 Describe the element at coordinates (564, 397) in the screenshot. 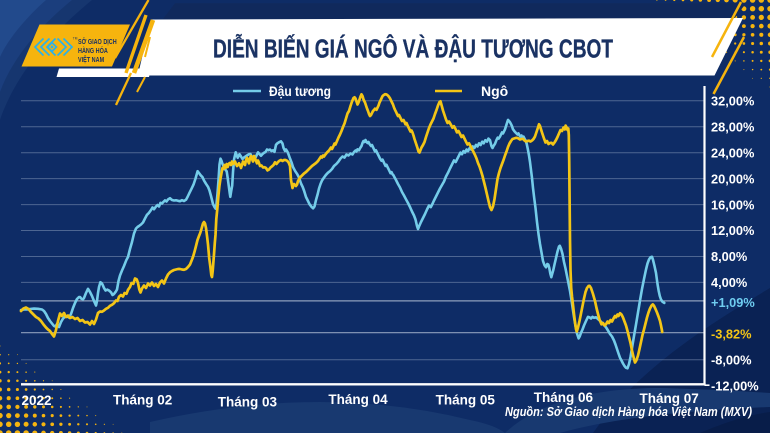

I see `svg-text: Tháng 06` at that location.